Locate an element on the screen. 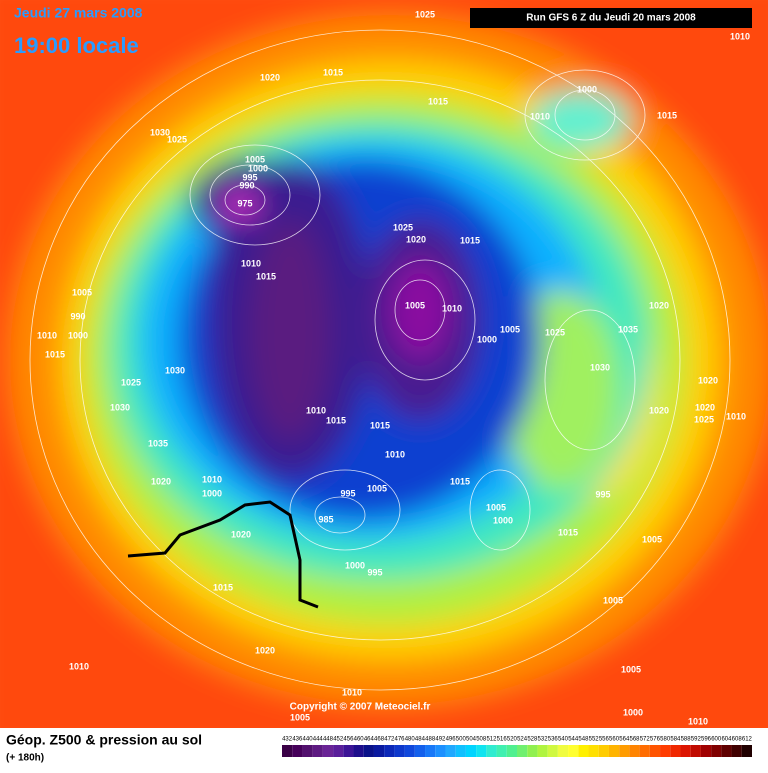 The width and height of the screenshot is (768, 773). legend-value: 480 is located at coordinates (410, 740).